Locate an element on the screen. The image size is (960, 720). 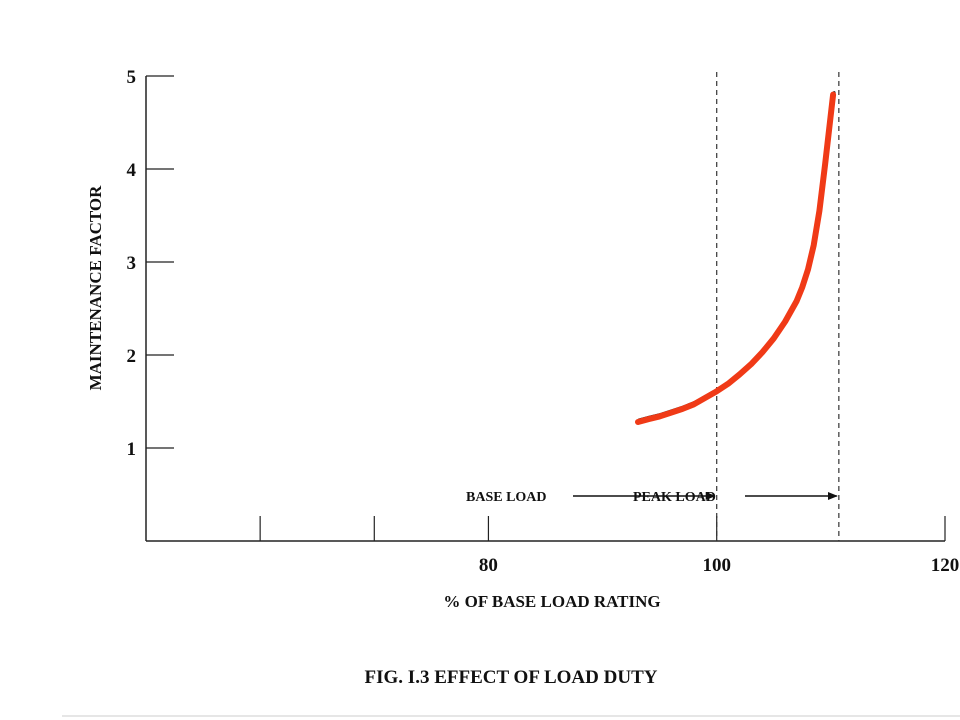
region-label: BASE LOAD is located at coordinates (506, 497).